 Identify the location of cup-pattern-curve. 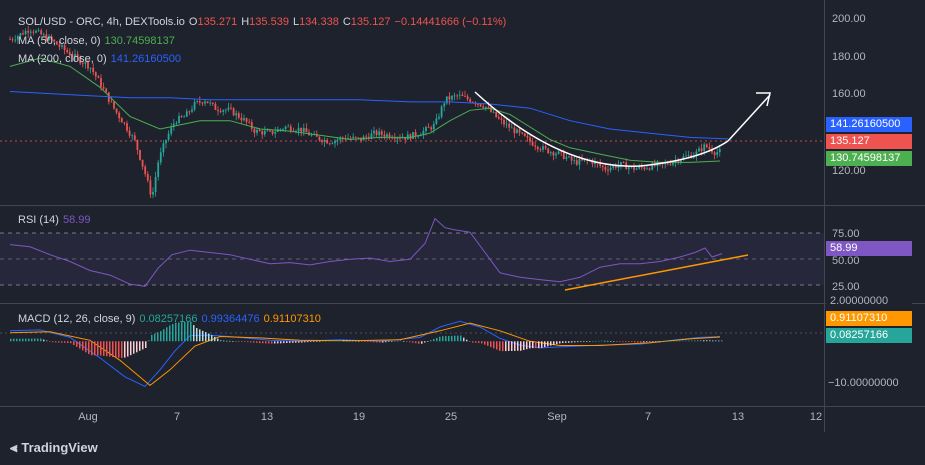
(601, 129).